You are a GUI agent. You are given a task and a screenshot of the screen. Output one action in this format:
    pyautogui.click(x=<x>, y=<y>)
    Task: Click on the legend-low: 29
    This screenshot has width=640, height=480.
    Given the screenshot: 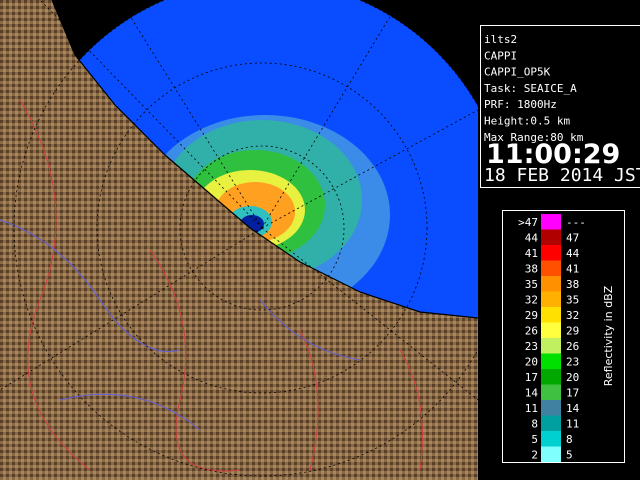 What is the action you would take?
    pyautogui.click(x=531, y=315)
    